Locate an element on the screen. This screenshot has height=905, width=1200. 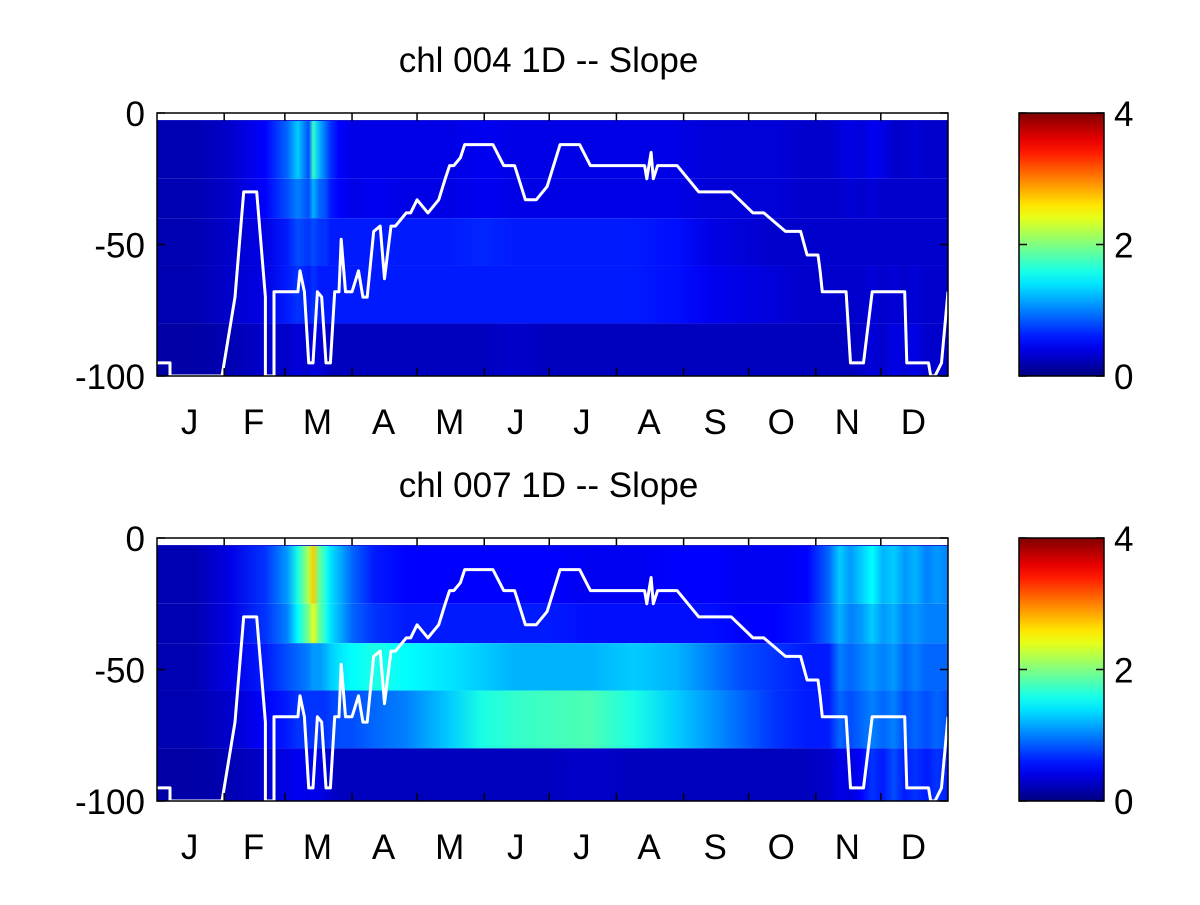
chart-title: chl 007 1D -- Slope is located at coordinates (549, 485).